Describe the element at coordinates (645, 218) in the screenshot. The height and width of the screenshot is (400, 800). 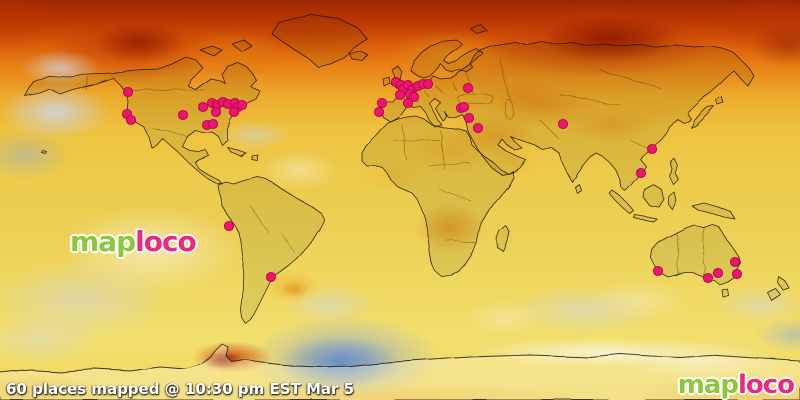
I see `java` at that location.